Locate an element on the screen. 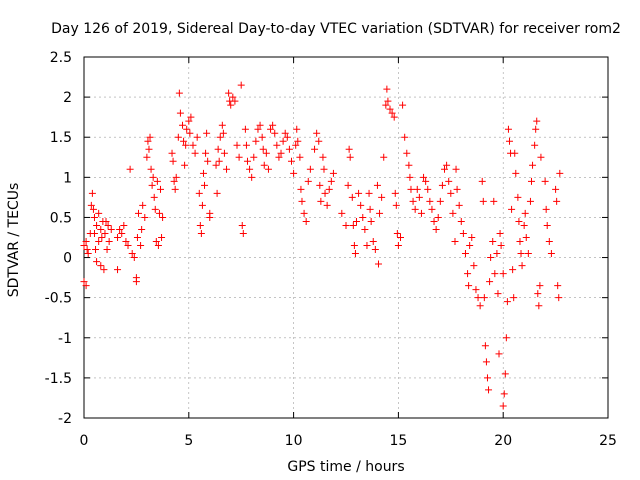  y-tick-label: 1 is located at coordinates (67, 178).